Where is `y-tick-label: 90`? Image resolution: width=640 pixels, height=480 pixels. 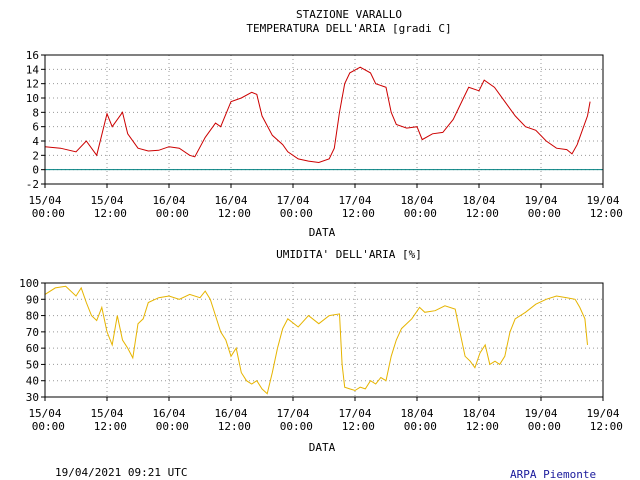 y-tick-label: 90 is located at coordinates (32, 299).